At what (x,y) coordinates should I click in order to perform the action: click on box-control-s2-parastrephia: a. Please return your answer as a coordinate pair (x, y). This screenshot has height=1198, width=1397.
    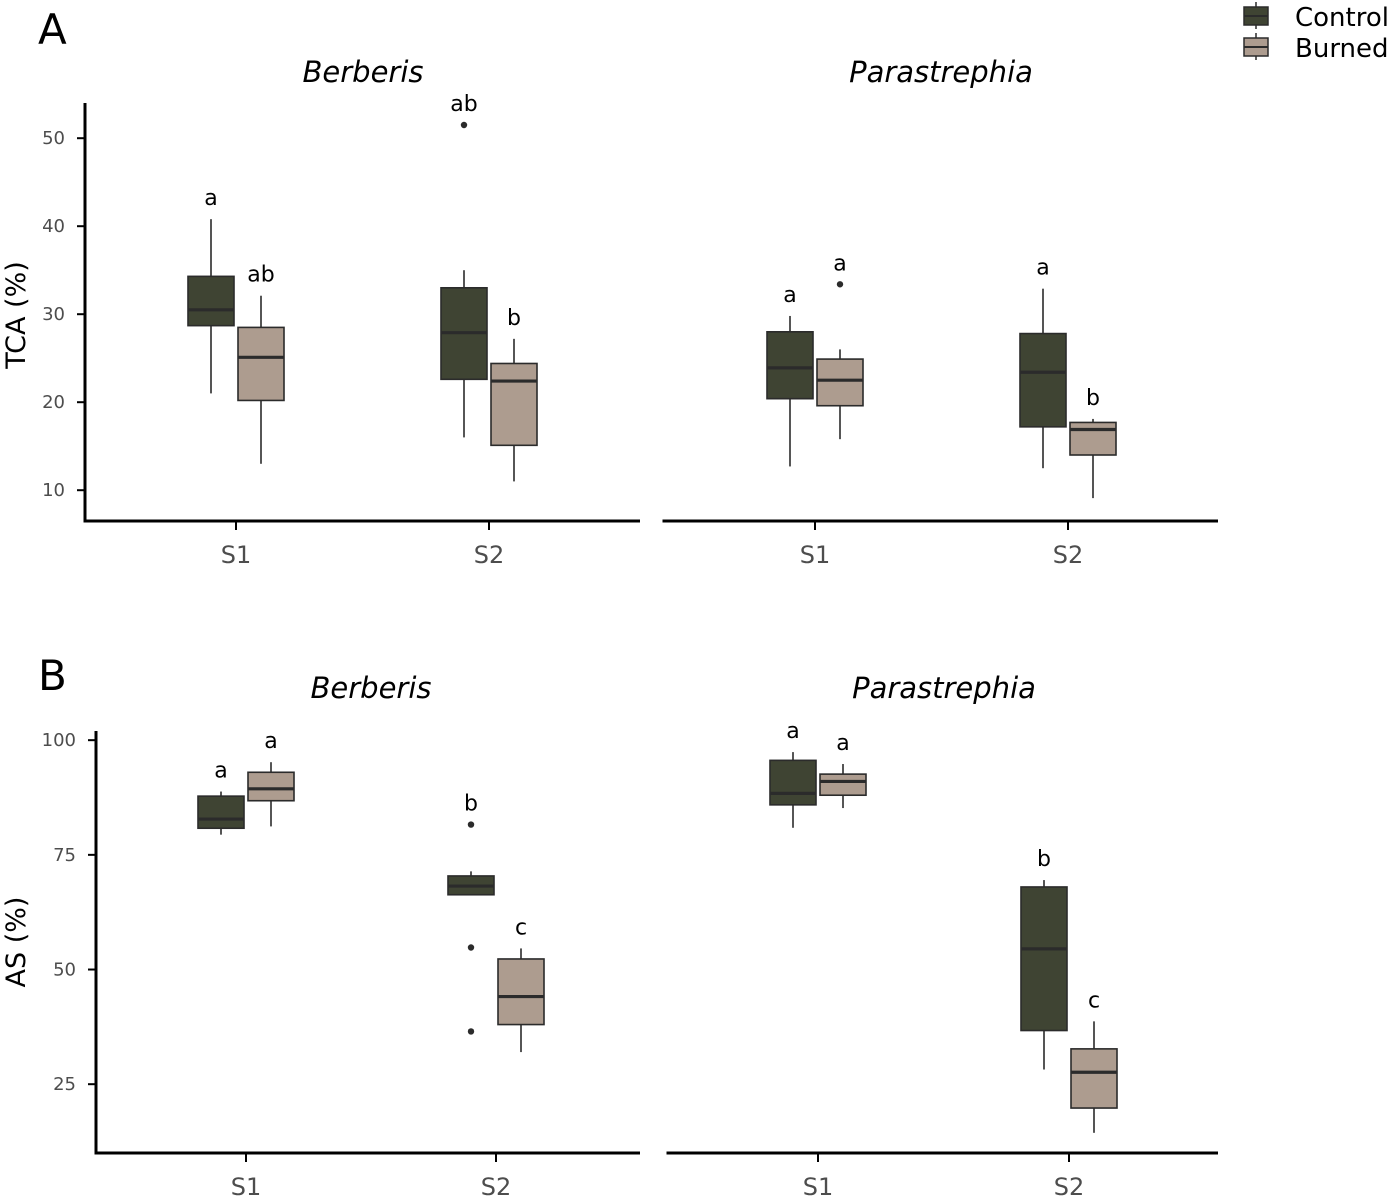
    Looking at the image, I should click on (1043, 362).